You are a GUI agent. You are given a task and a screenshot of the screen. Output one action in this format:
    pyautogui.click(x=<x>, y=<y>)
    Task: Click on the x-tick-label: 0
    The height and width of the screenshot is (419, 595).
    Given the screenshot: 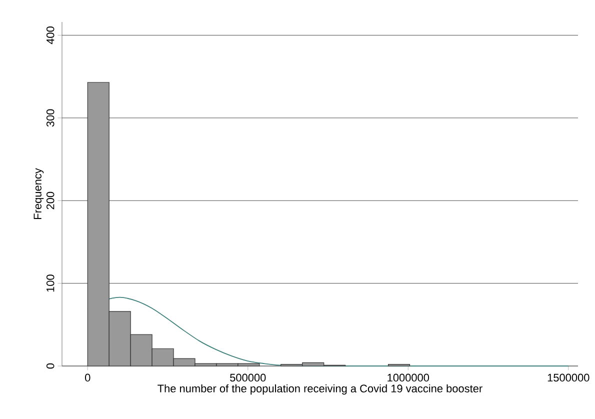 What is the action you would take?
    pyautogui.click(x=87, y=378)
    